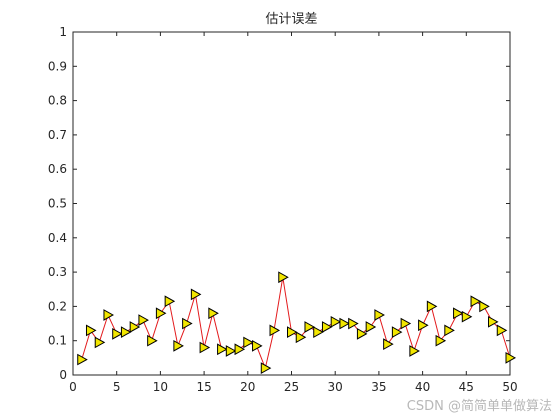 The height and width of the screenshot is (420, 560). I want to click on y-tick-label: 0.1, so click(57, 341).